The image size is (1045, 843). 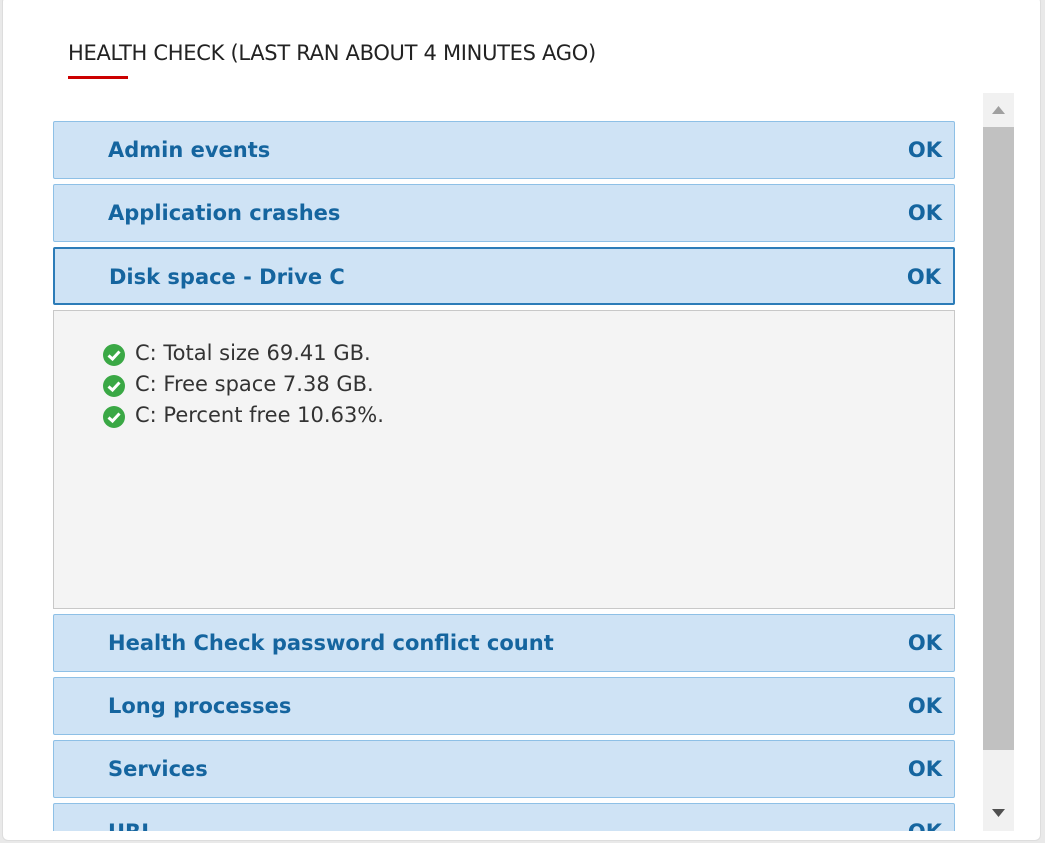 What do you see at coordinates (504, 354) in the screenshot?
I see `detail-row: C: Total size 69.41 GB.` at bounding box center [504, 354].